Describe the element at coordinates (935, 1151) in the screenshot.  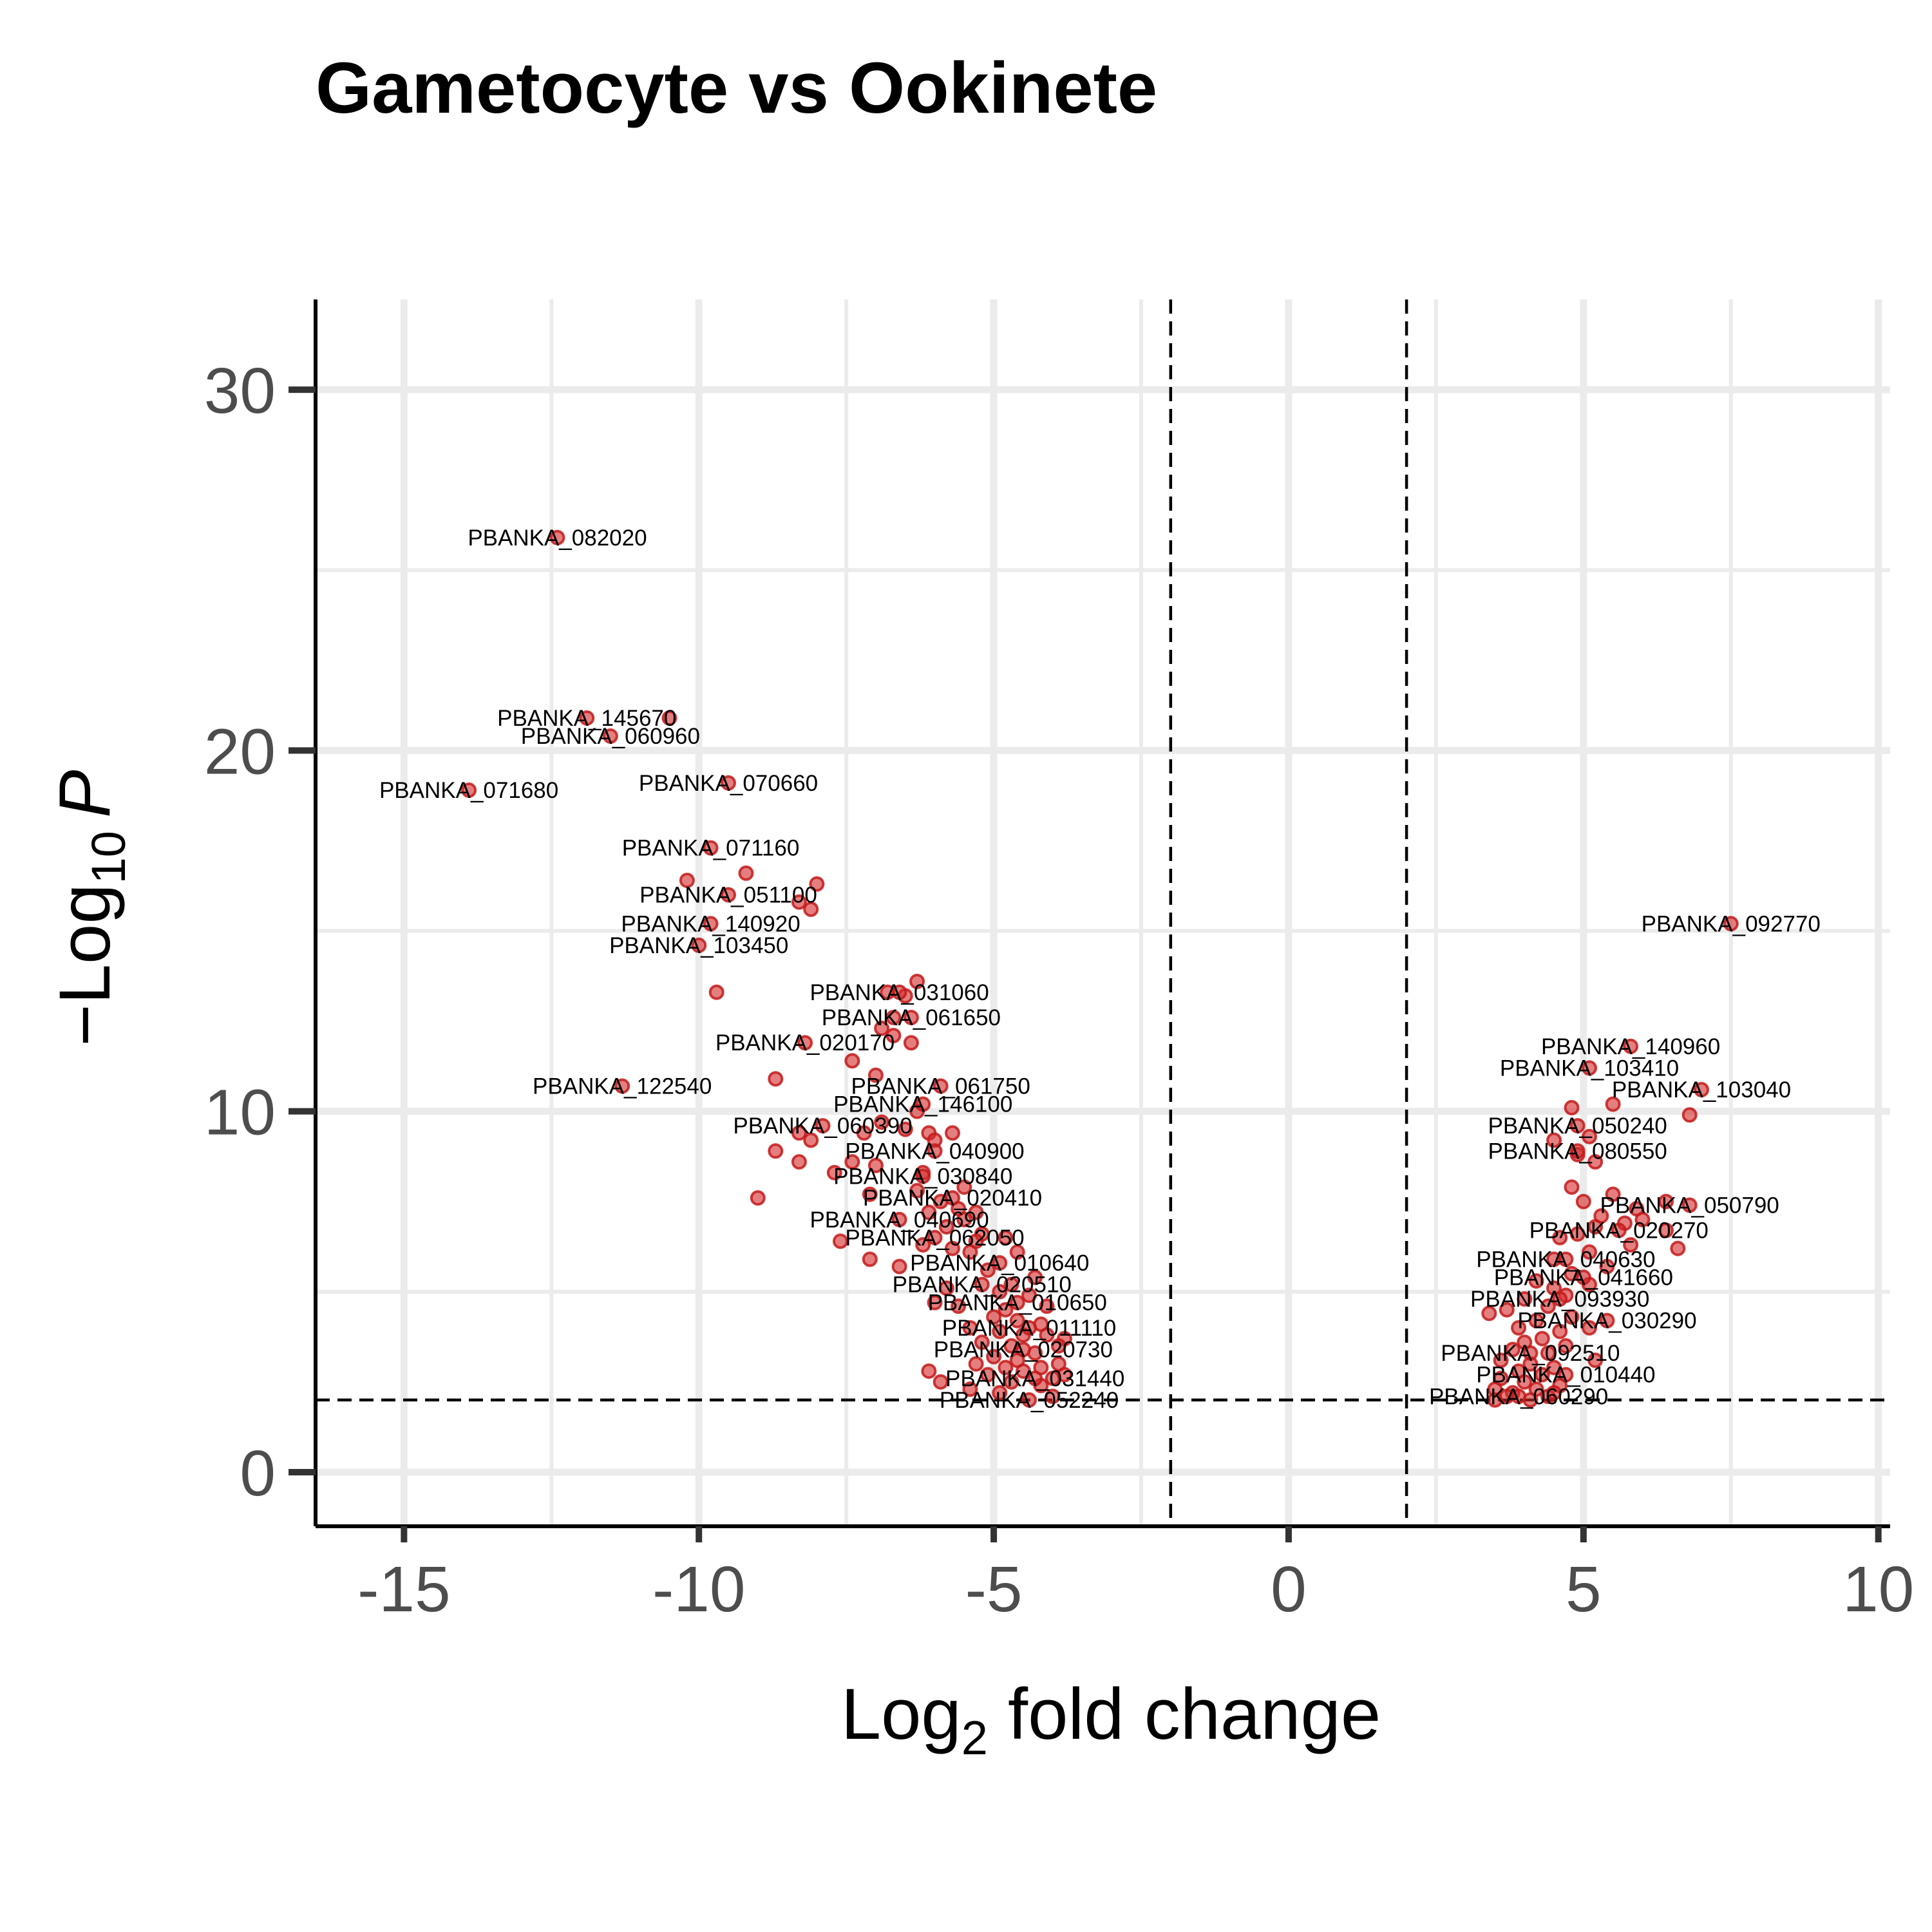
I see `point-label: PBANKA_040900` at that location.